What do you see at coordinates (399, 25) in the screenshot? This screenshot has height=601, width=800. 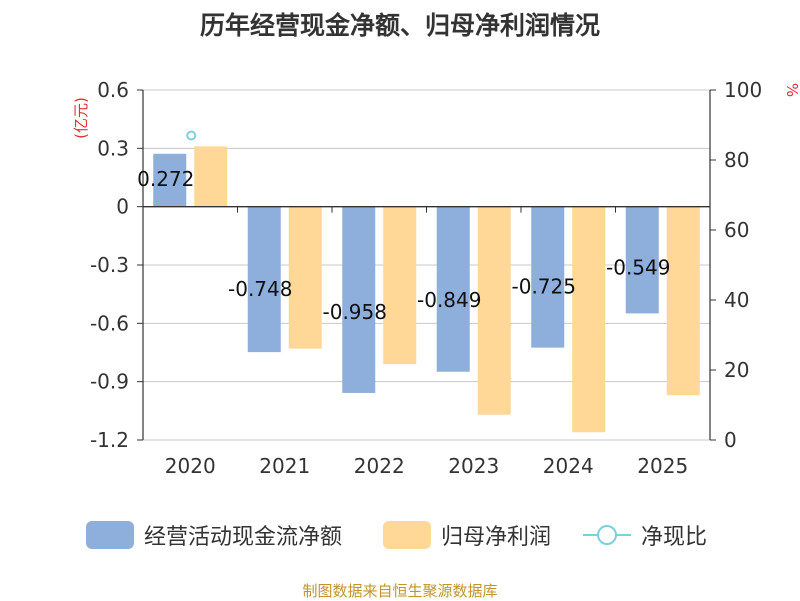 I see `chart-title: 历年经营现金净额、归母净利润情况` at bounding box center [399, 25].